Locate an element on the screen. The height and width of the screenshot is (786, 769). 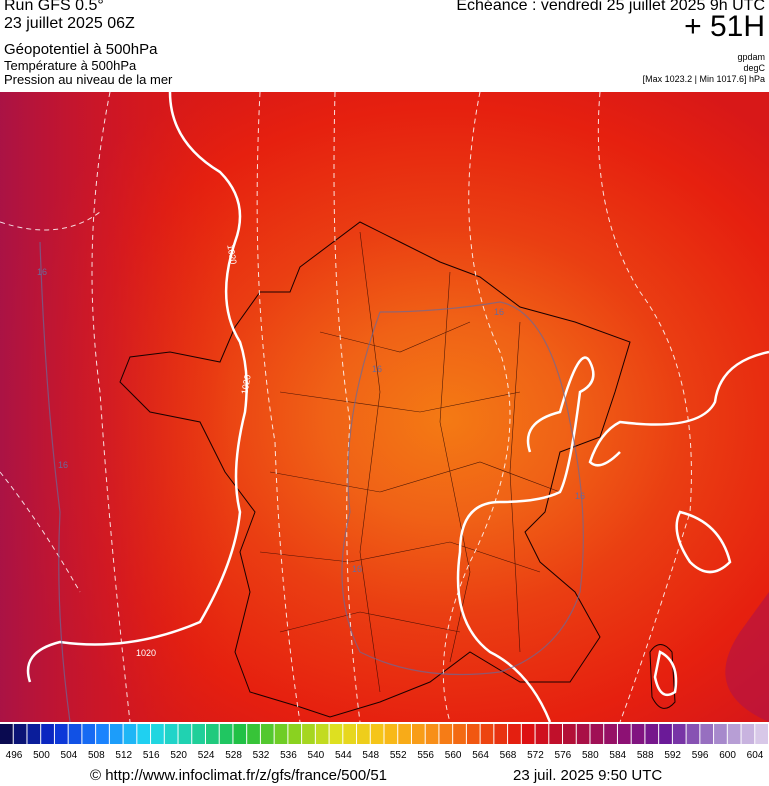
field: Température à 500hPa is located at coordinates (70, 65).